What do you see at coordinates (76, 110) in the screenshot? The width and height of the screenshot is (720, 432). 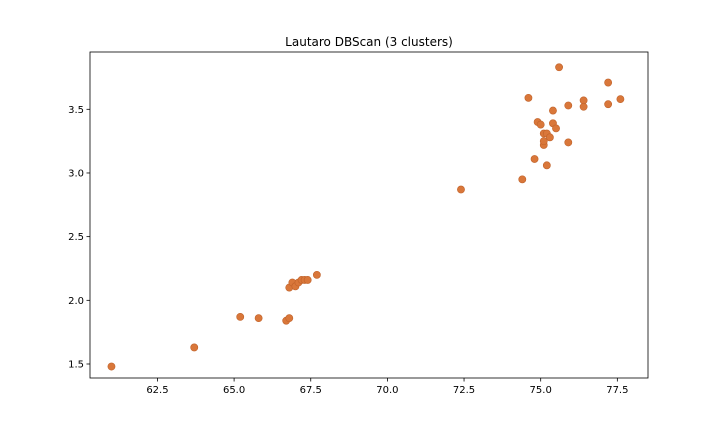 I see `y-tick-label: 3.5` at bounding box center [76, 110].